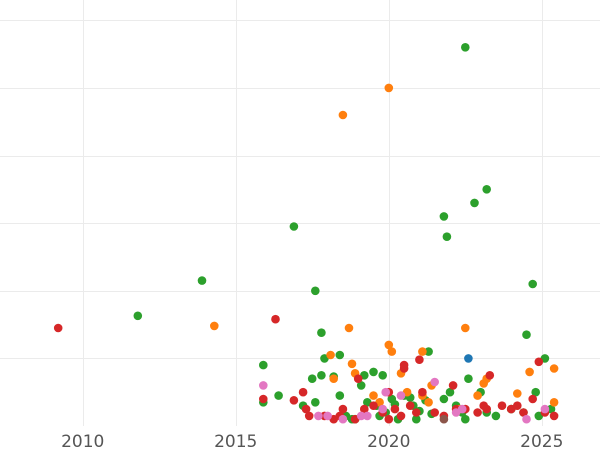 This screenshot has width=600, height=450. Describe the element at coordinates (312, 441) in the screenshot. I see `x-axis-tick-labels: 2010 2015 2020 2025` at that location.